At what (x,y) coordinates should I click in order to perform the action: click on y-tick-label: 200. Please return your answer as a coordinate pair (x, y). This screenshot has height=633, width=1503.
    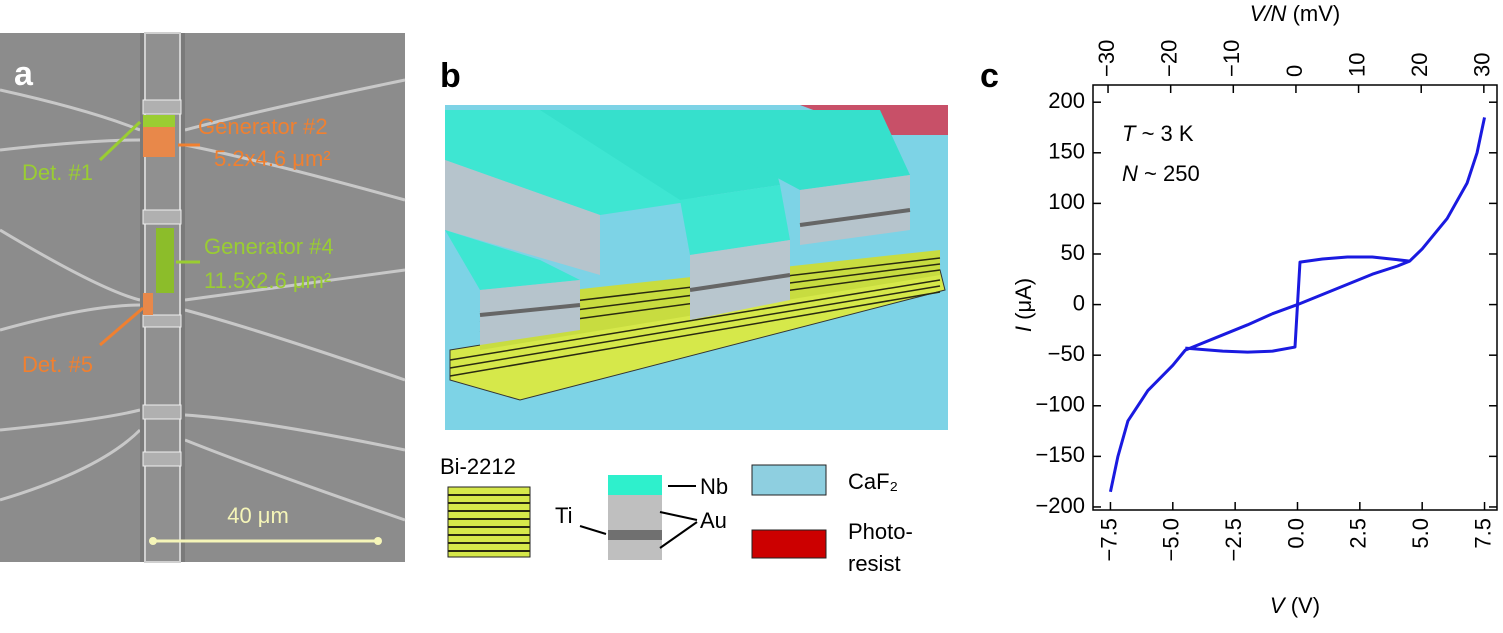
    Looking at the image, I should click on (1066, 100).